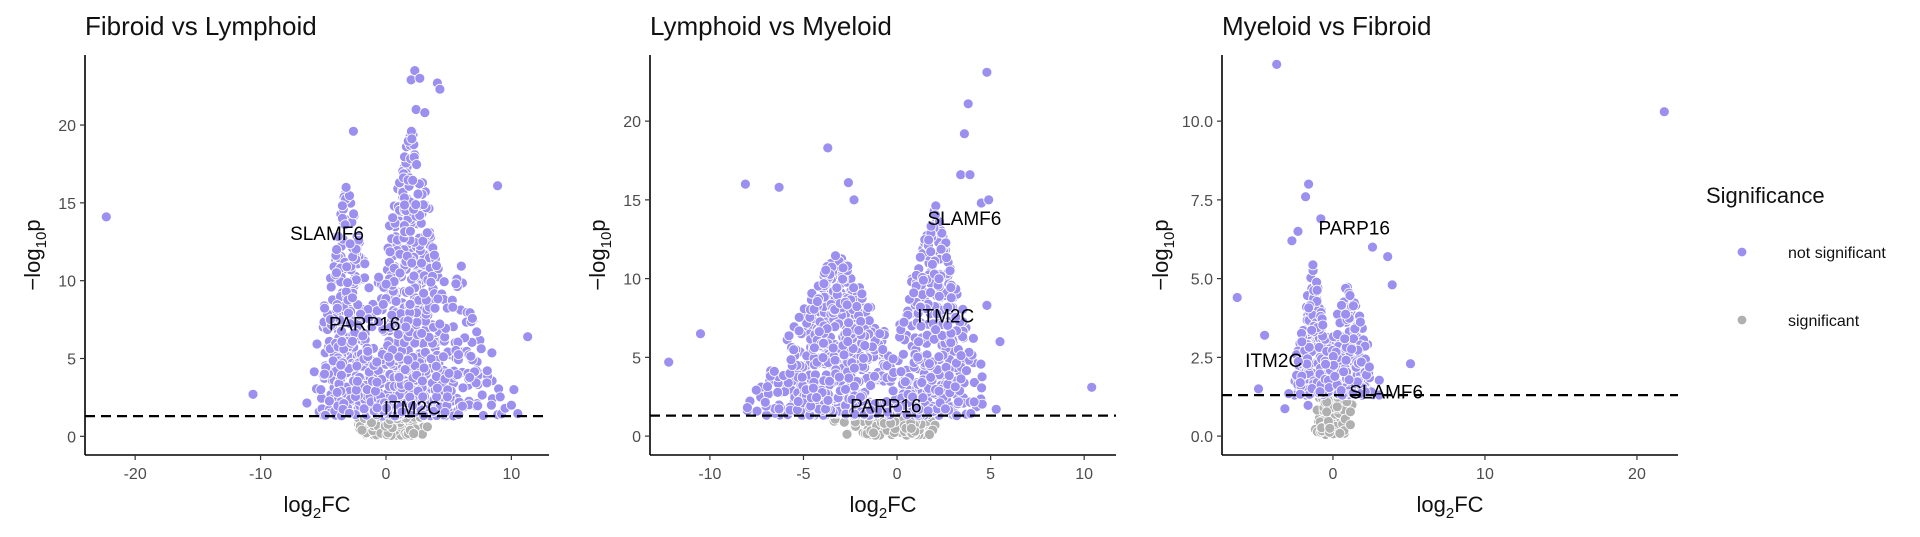 The image size is (1920, 537). I want to click on y-tick-label: 0.0, so click(1202, 437).